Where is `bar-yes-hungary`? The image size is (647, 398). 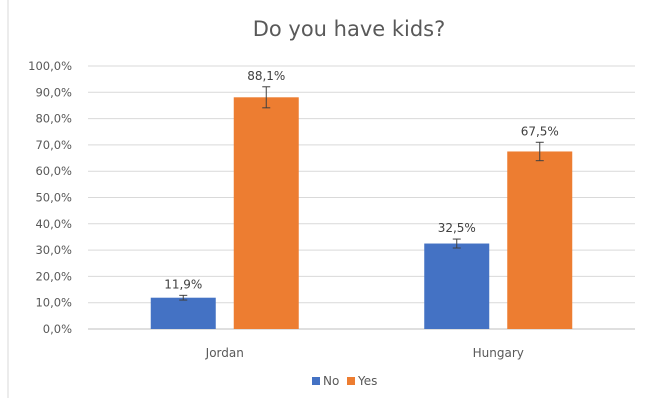 bar-yes-hungary is located at coordinates (540, 240).